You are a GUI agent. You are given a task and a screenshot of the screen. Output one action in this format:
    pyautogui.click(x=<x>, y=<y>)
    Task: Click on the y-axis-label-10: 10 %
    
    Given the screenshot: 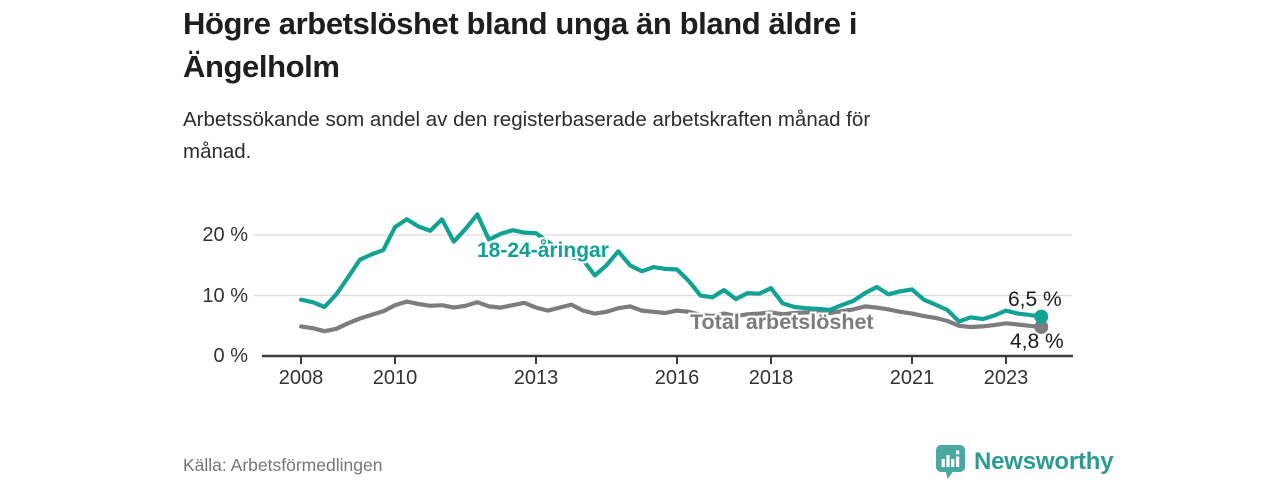 What is the action you would take?
    pyautogui.click(x=225, y=295)
    